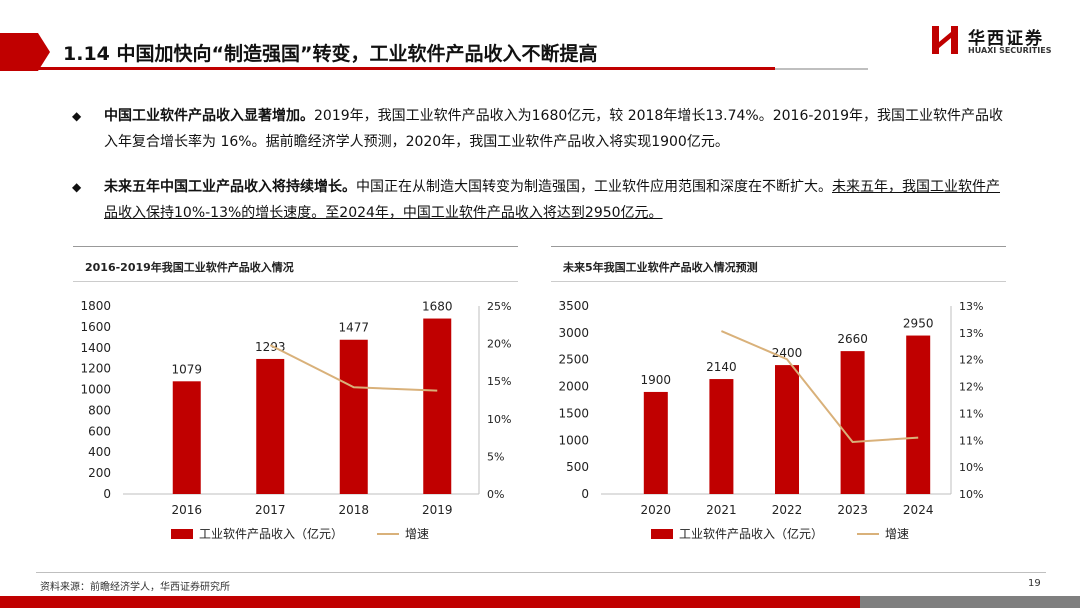 This screenshot has width=1080, height=608. I want to click on title-bar: 1.14 中国加快向“制造强国”转变，工业软件产品收入不断提高, so click(434, 52).